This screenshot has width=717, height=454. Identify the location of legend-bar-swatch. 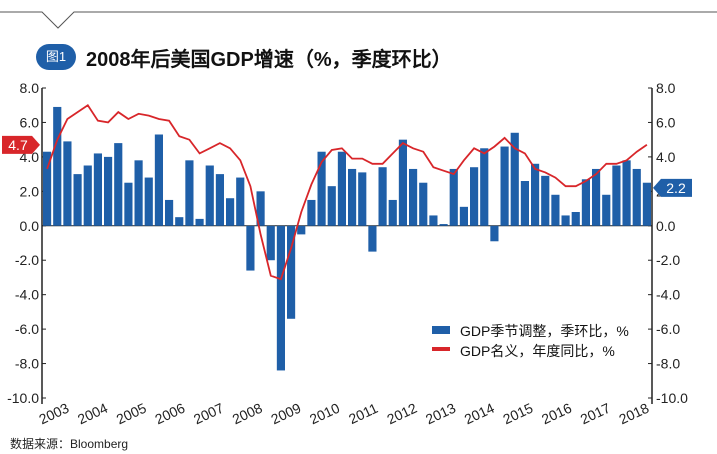
(441, 330).